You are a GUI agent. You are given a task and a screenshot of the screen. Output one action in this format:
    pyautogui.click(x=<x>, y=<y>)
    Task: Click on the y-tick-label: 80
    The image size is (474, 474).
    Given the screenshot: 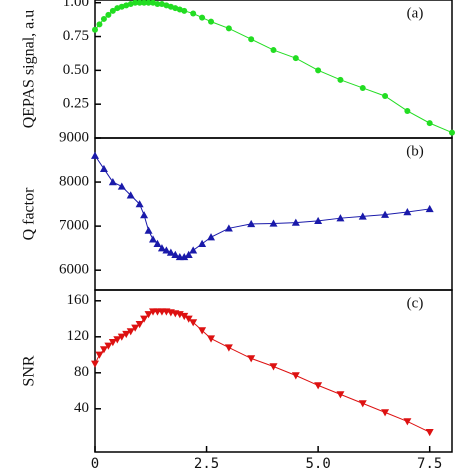 What is the action you would take?
    pyautogui.click(x=81, y=372)
    